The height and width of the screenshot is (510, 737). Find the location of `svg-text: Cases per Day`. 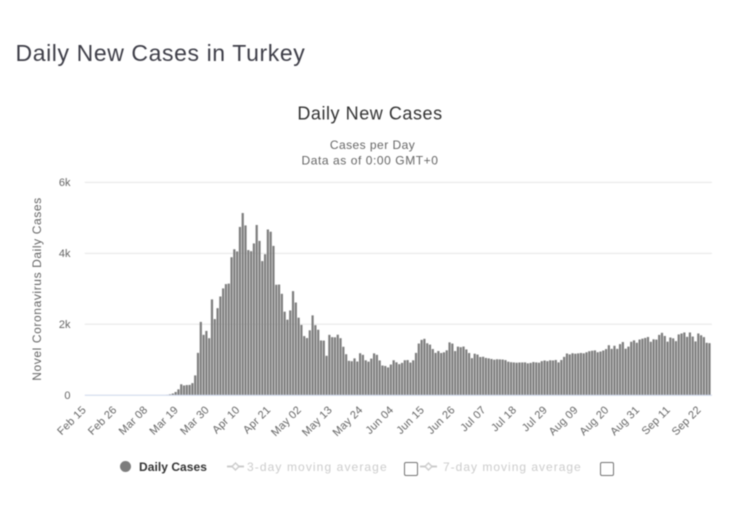

svg-text: Cases per Day is located at coordinates (372, 145).